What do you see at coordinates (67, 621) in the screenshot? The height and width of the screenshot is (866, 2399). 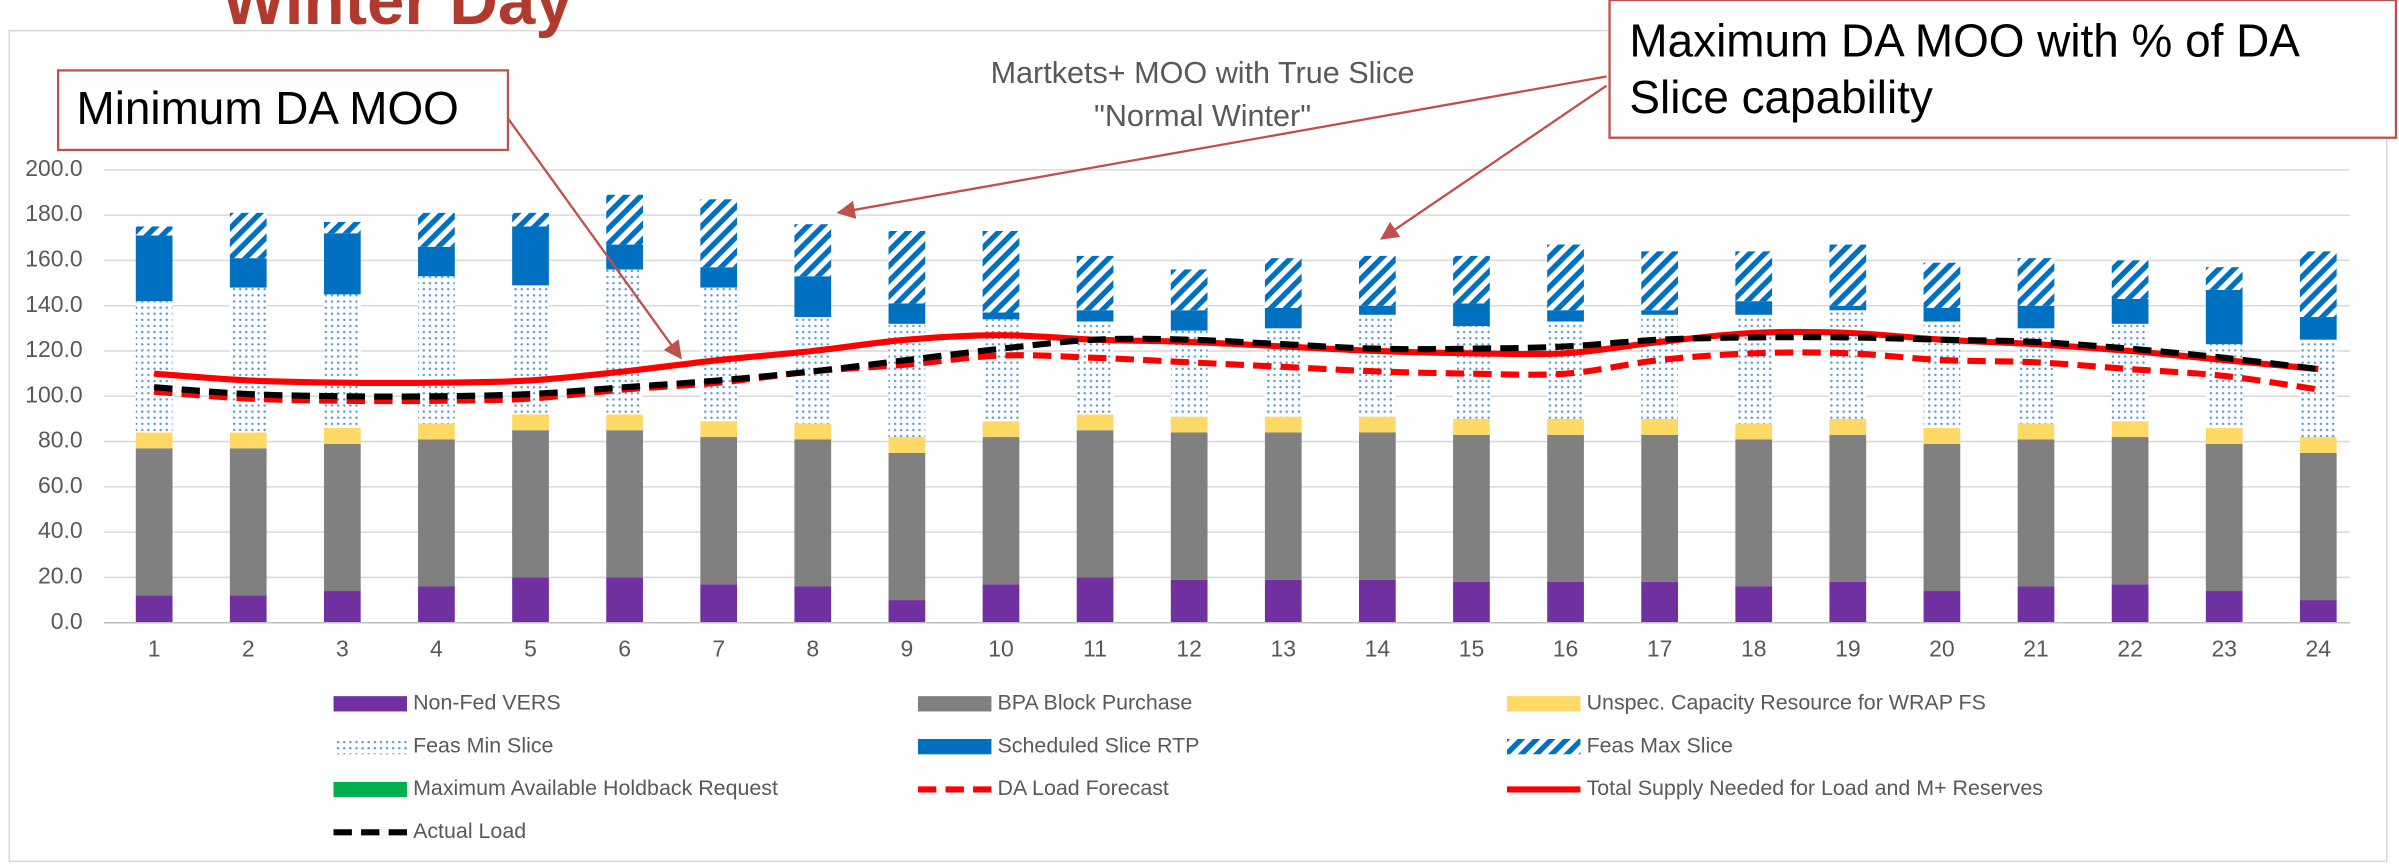 I see `y-tick-label: 0.0` at bounding box center [67, 621].